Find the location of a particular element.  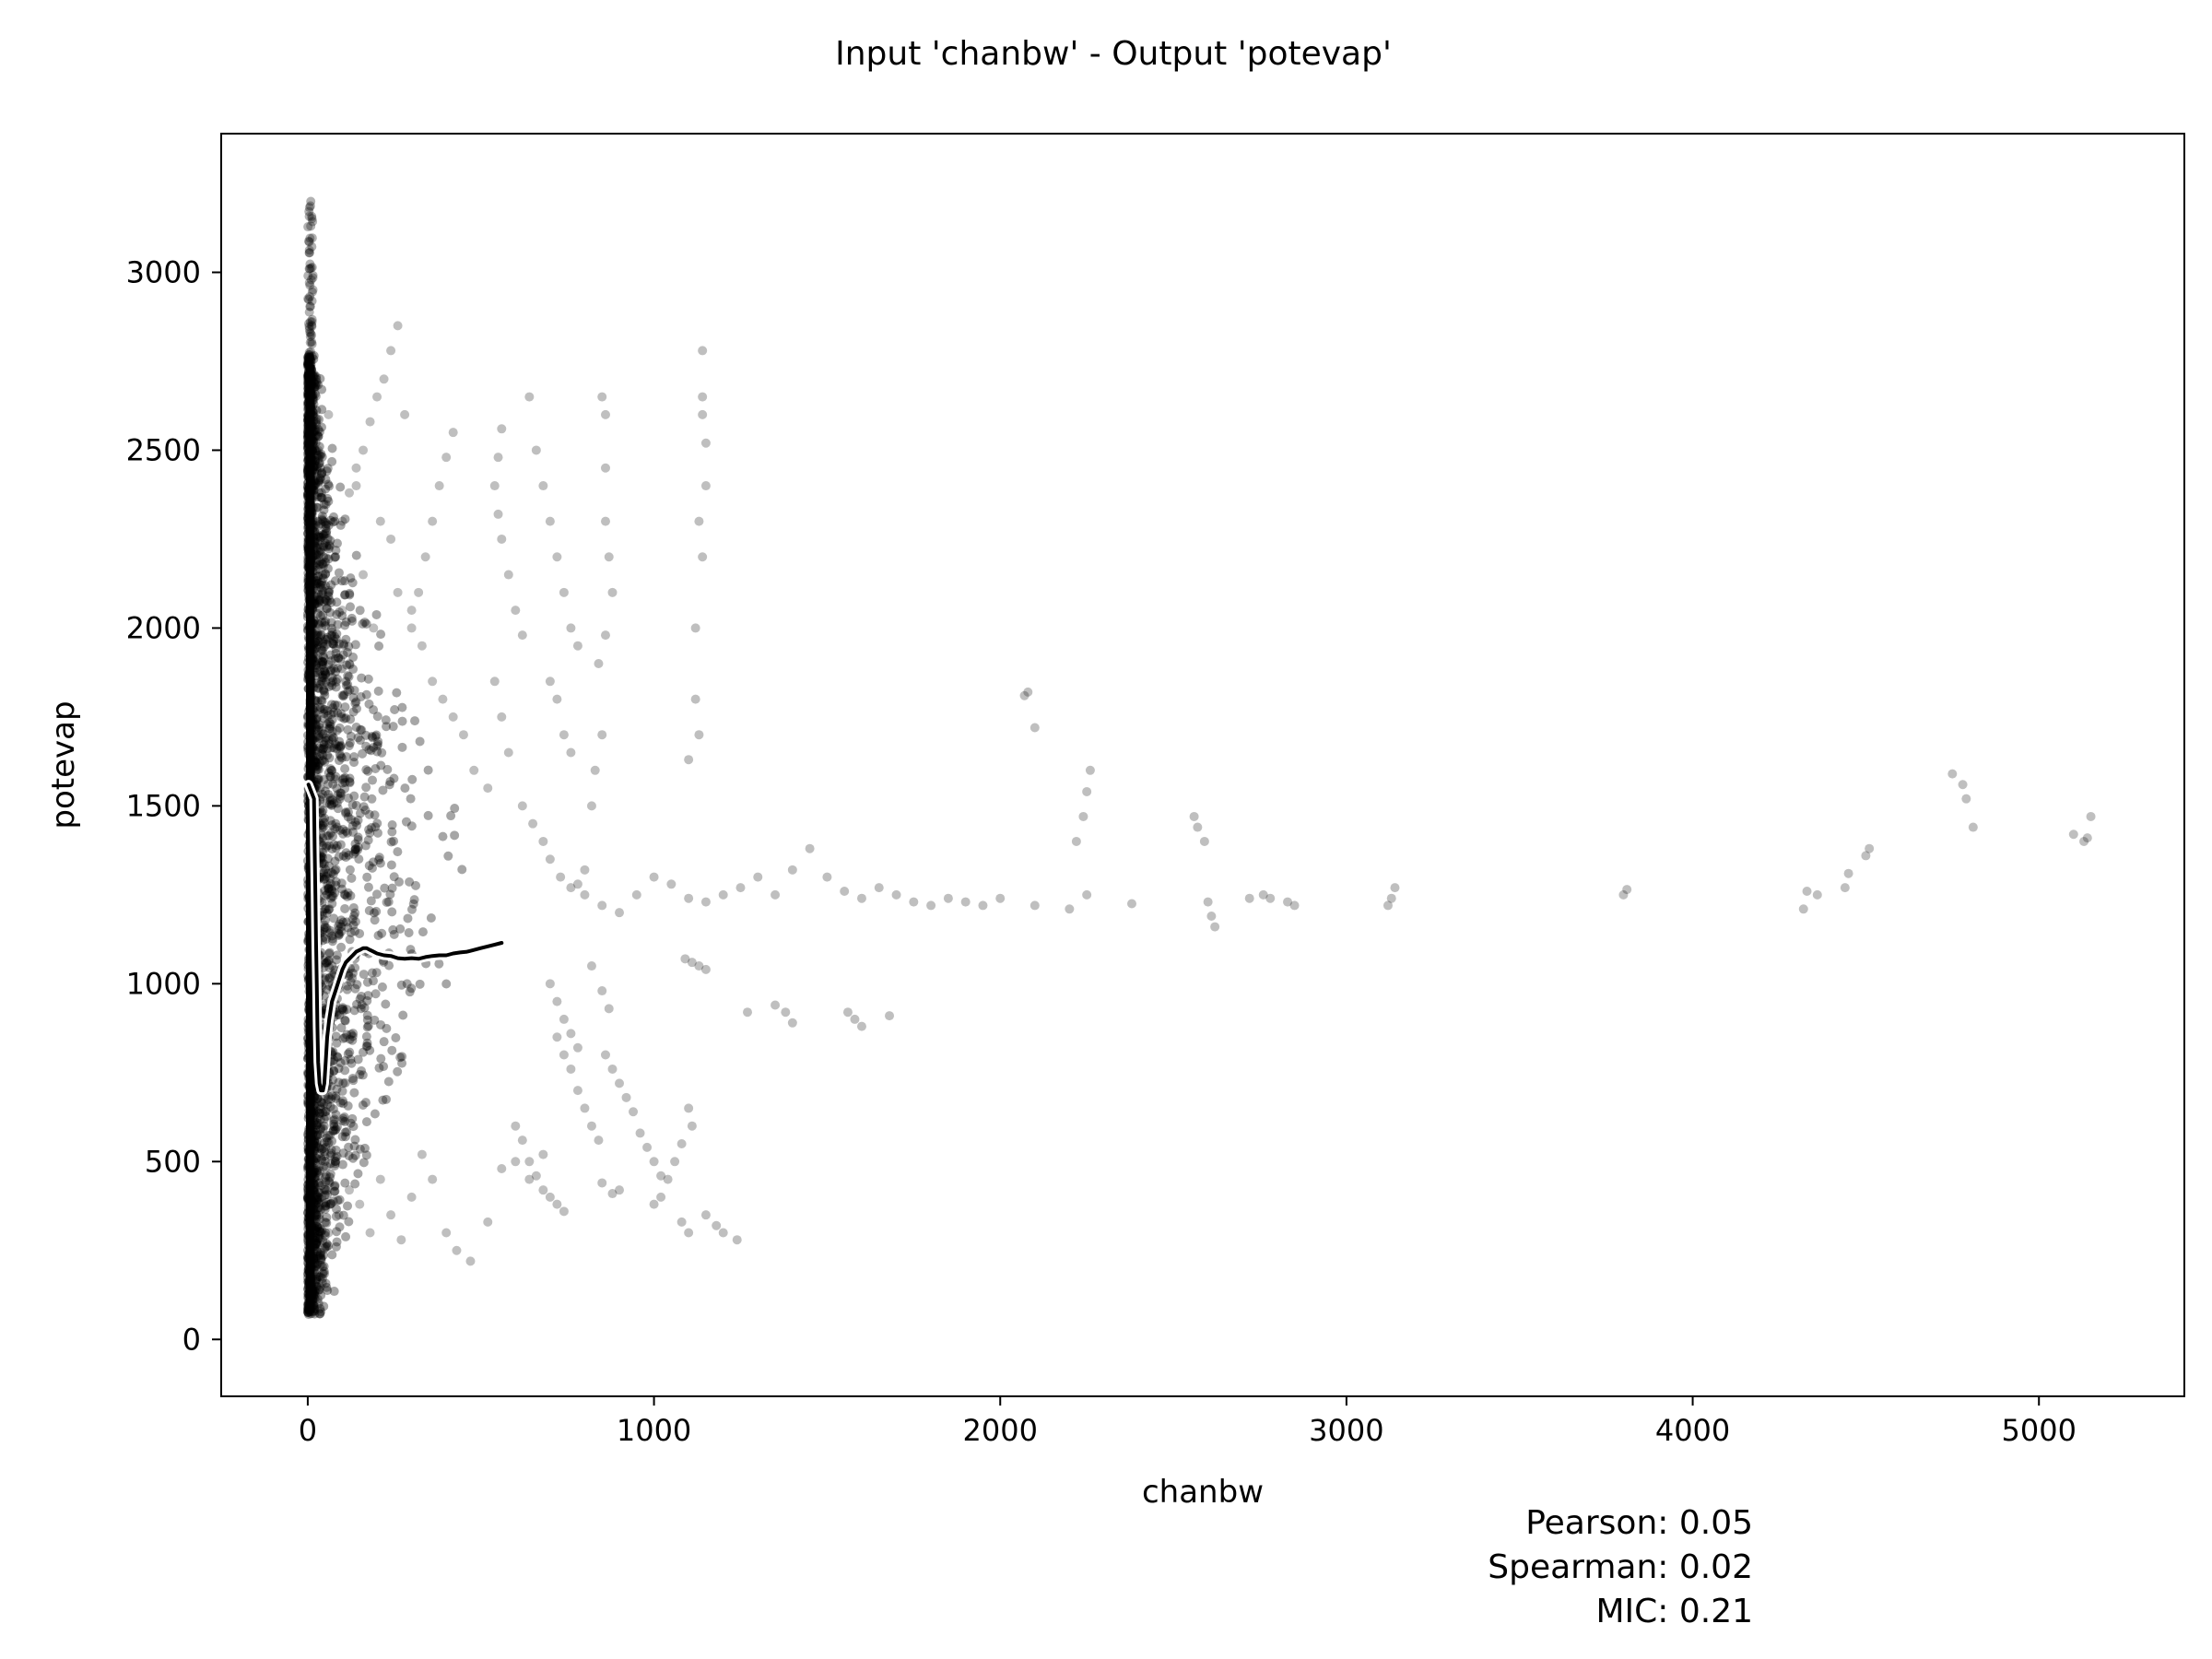

y-tick-label: 1500 is located at coordinates (163, 805).